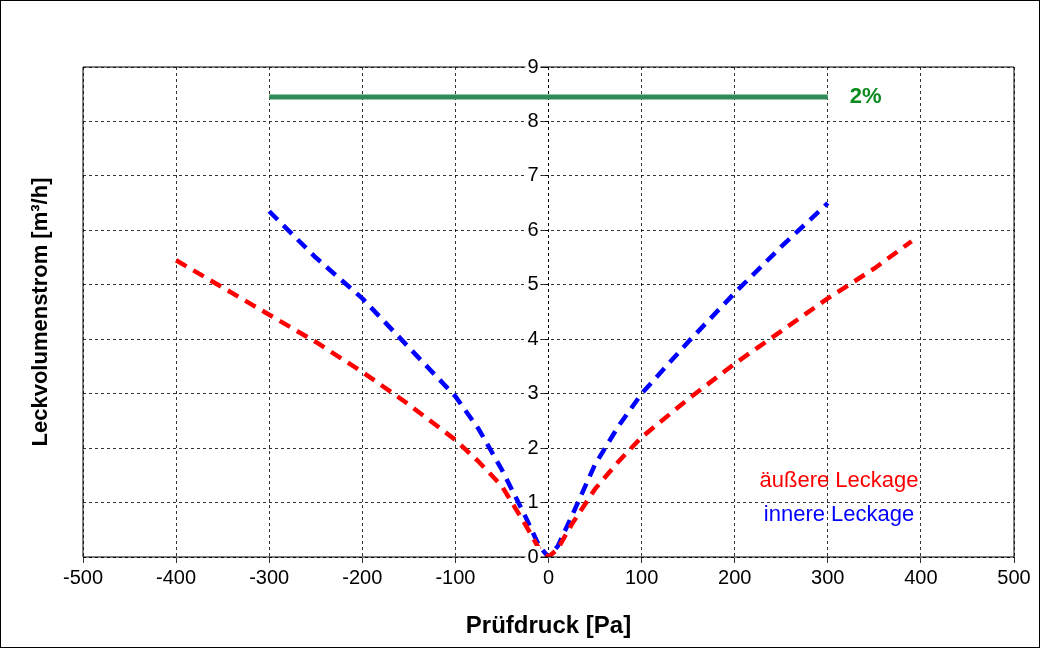 This screenshot has height=648, width=1040. What do you see at coordinates (533, 174) in the screenshot?
I see `y-tick-label: 7` at bounding box center [533, 174].